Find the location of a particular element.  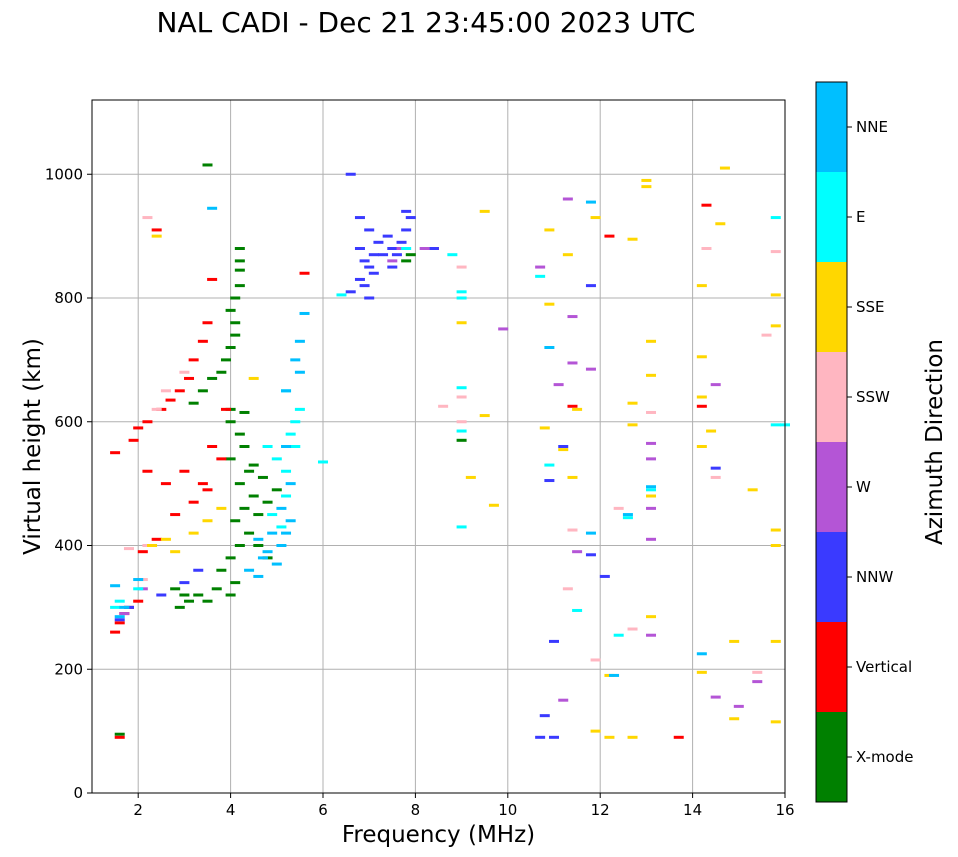

colorbar-frame is located at coordinates (831, 442).